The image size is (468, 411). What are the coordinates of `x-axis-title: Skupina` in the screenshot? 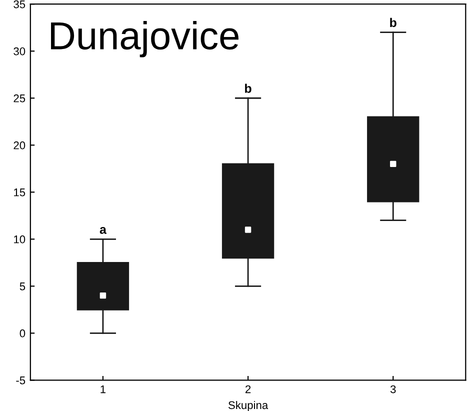 It's located at (248, 405).